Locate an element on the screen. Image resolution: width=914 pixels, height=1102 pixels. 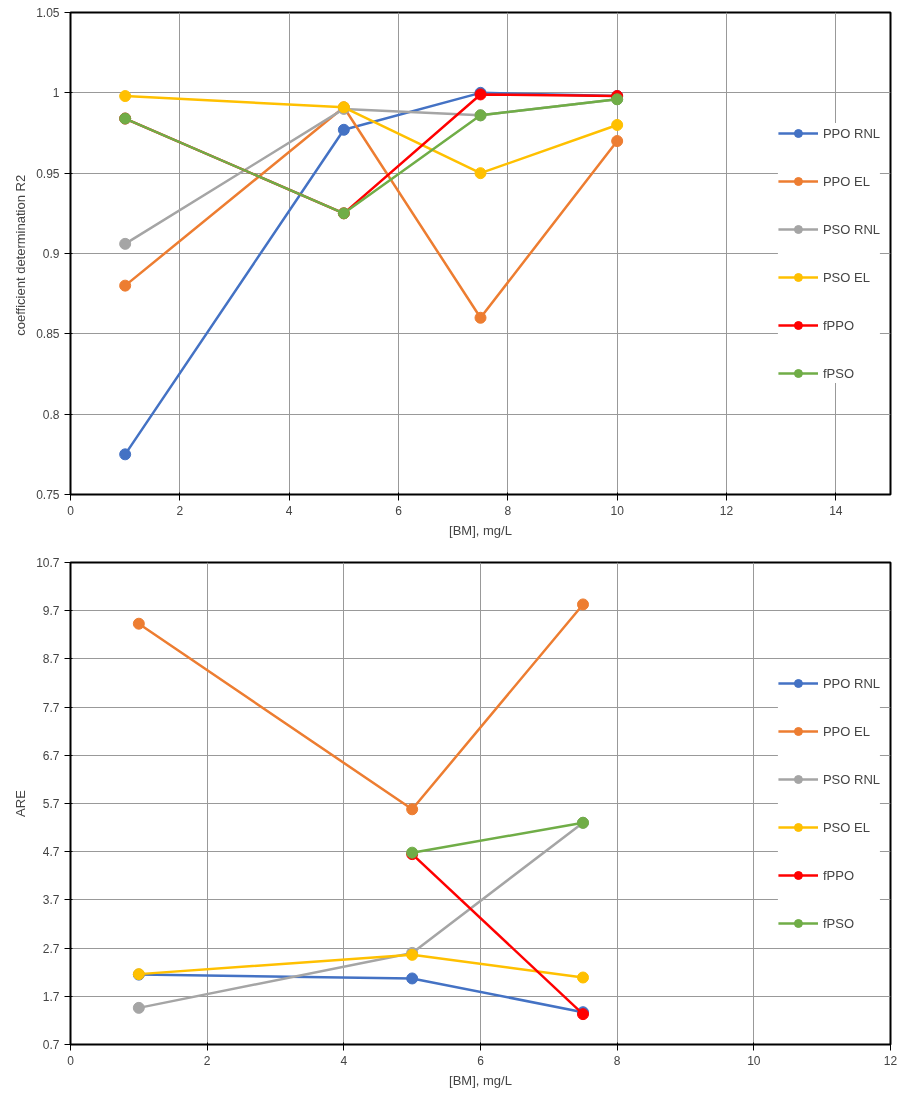
y-tick-label: 1.05 is located at coordinates (48, 13).